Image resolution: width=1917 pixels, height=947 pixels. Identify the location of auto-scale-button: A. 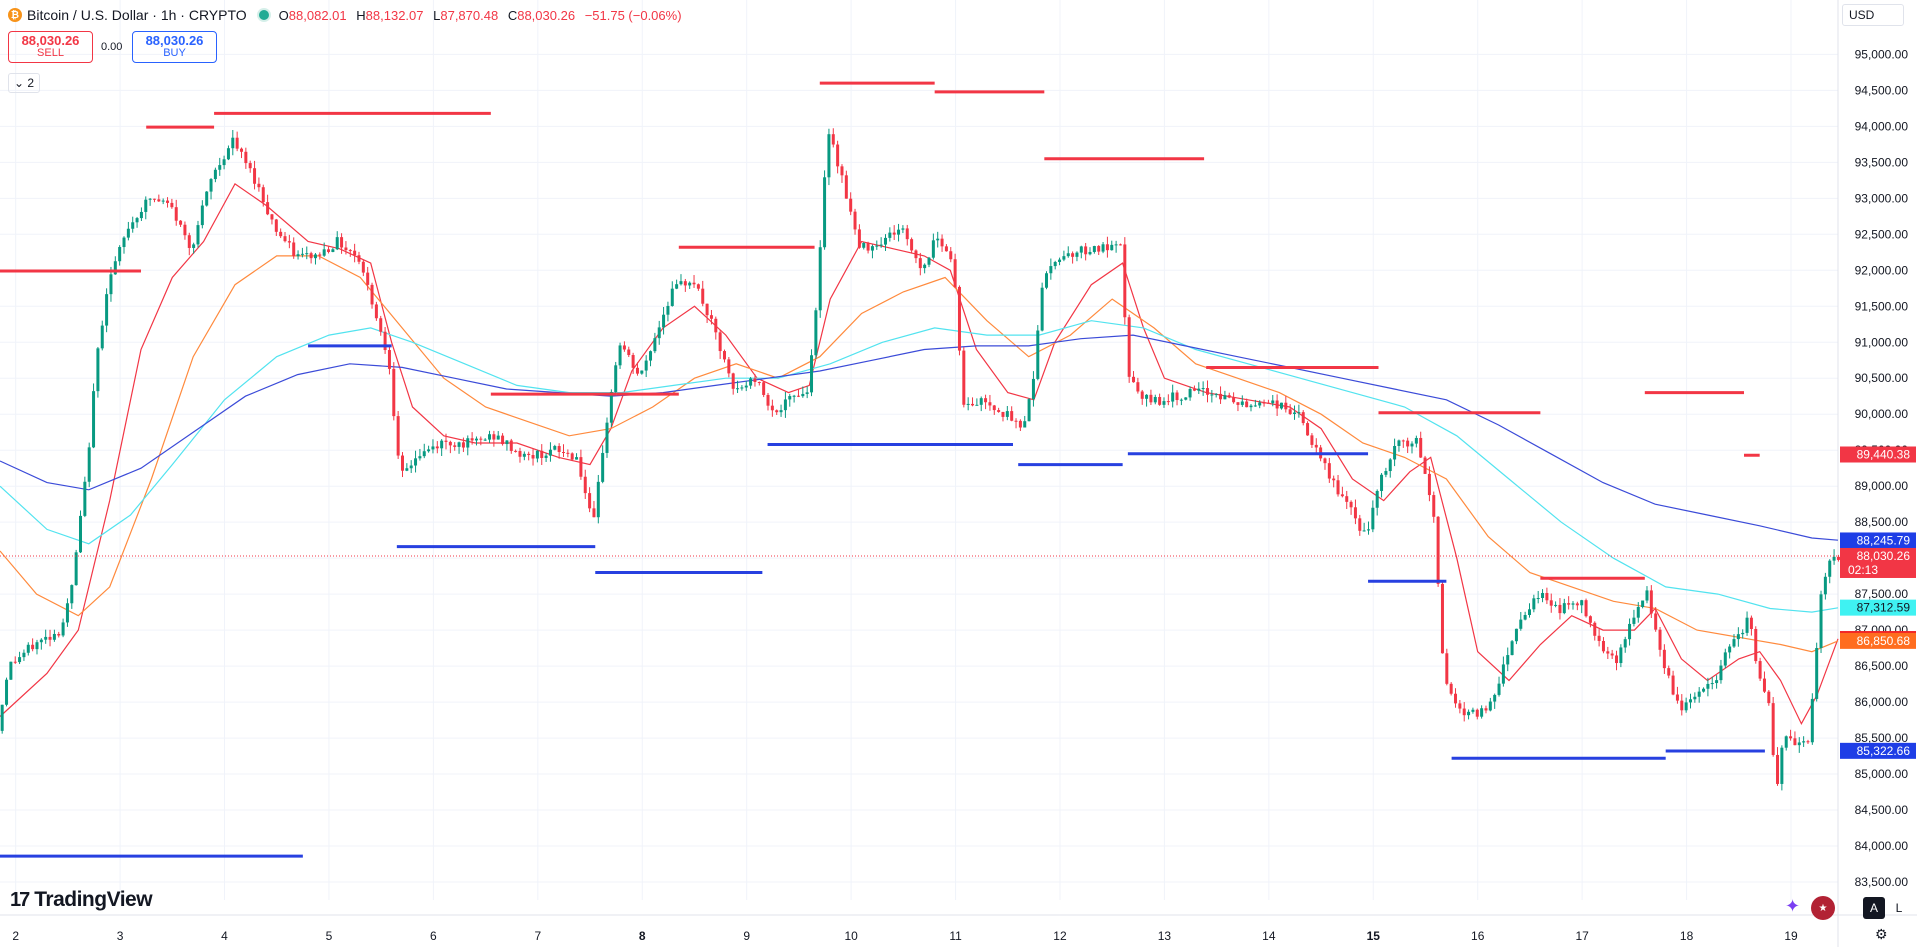
(1874, 908).